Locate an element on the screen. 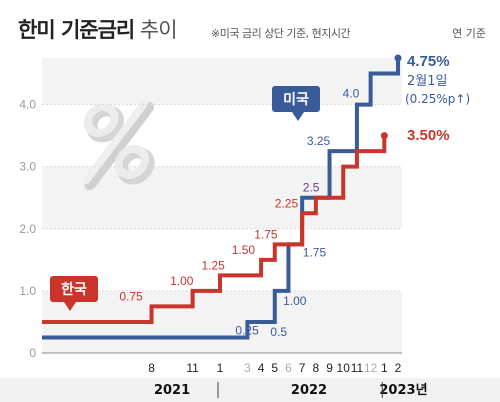  kr-data-label: 2.25 is located at coordinates (287, 203).